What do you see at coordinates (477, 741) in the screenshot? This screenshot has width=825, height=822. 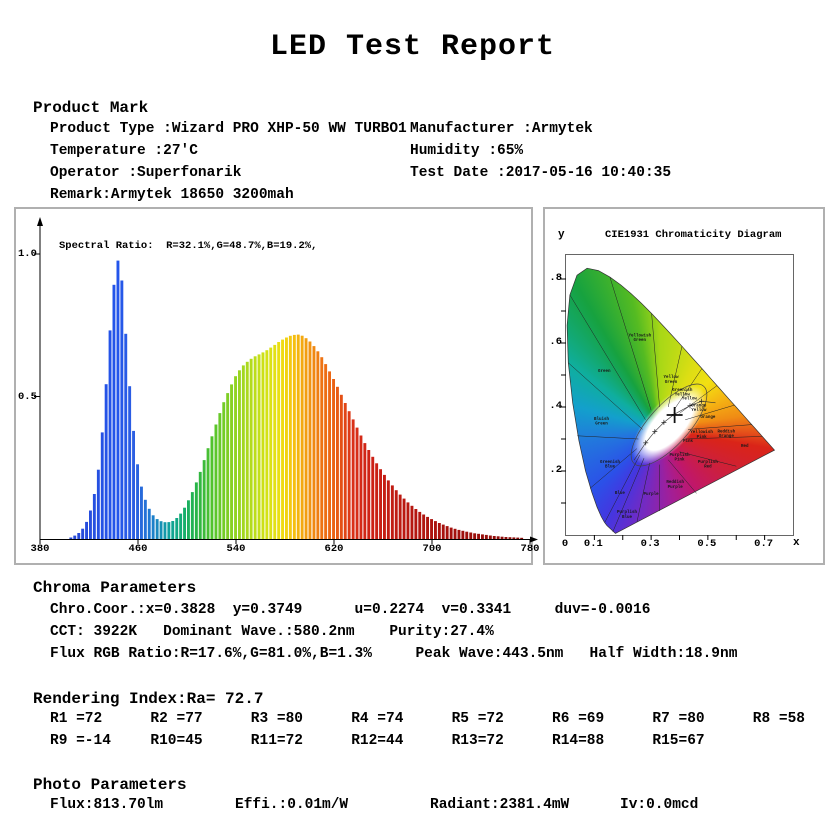 I see `r-value: R13=72` at bounding box center [477, 741].